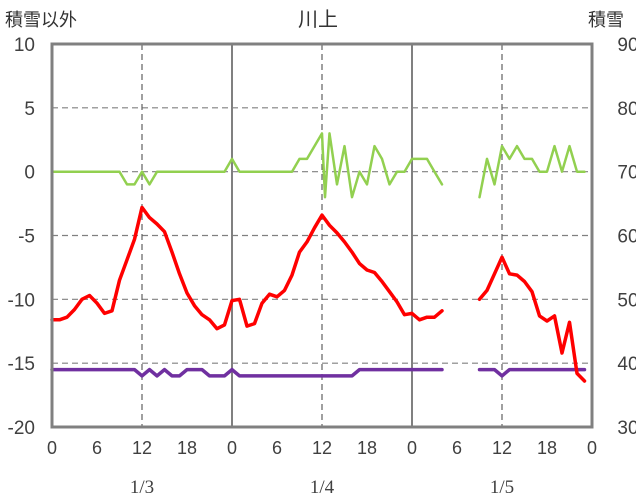 The image size is (636, 501). I want to click on date-label: 1/3, so click(142, 487).